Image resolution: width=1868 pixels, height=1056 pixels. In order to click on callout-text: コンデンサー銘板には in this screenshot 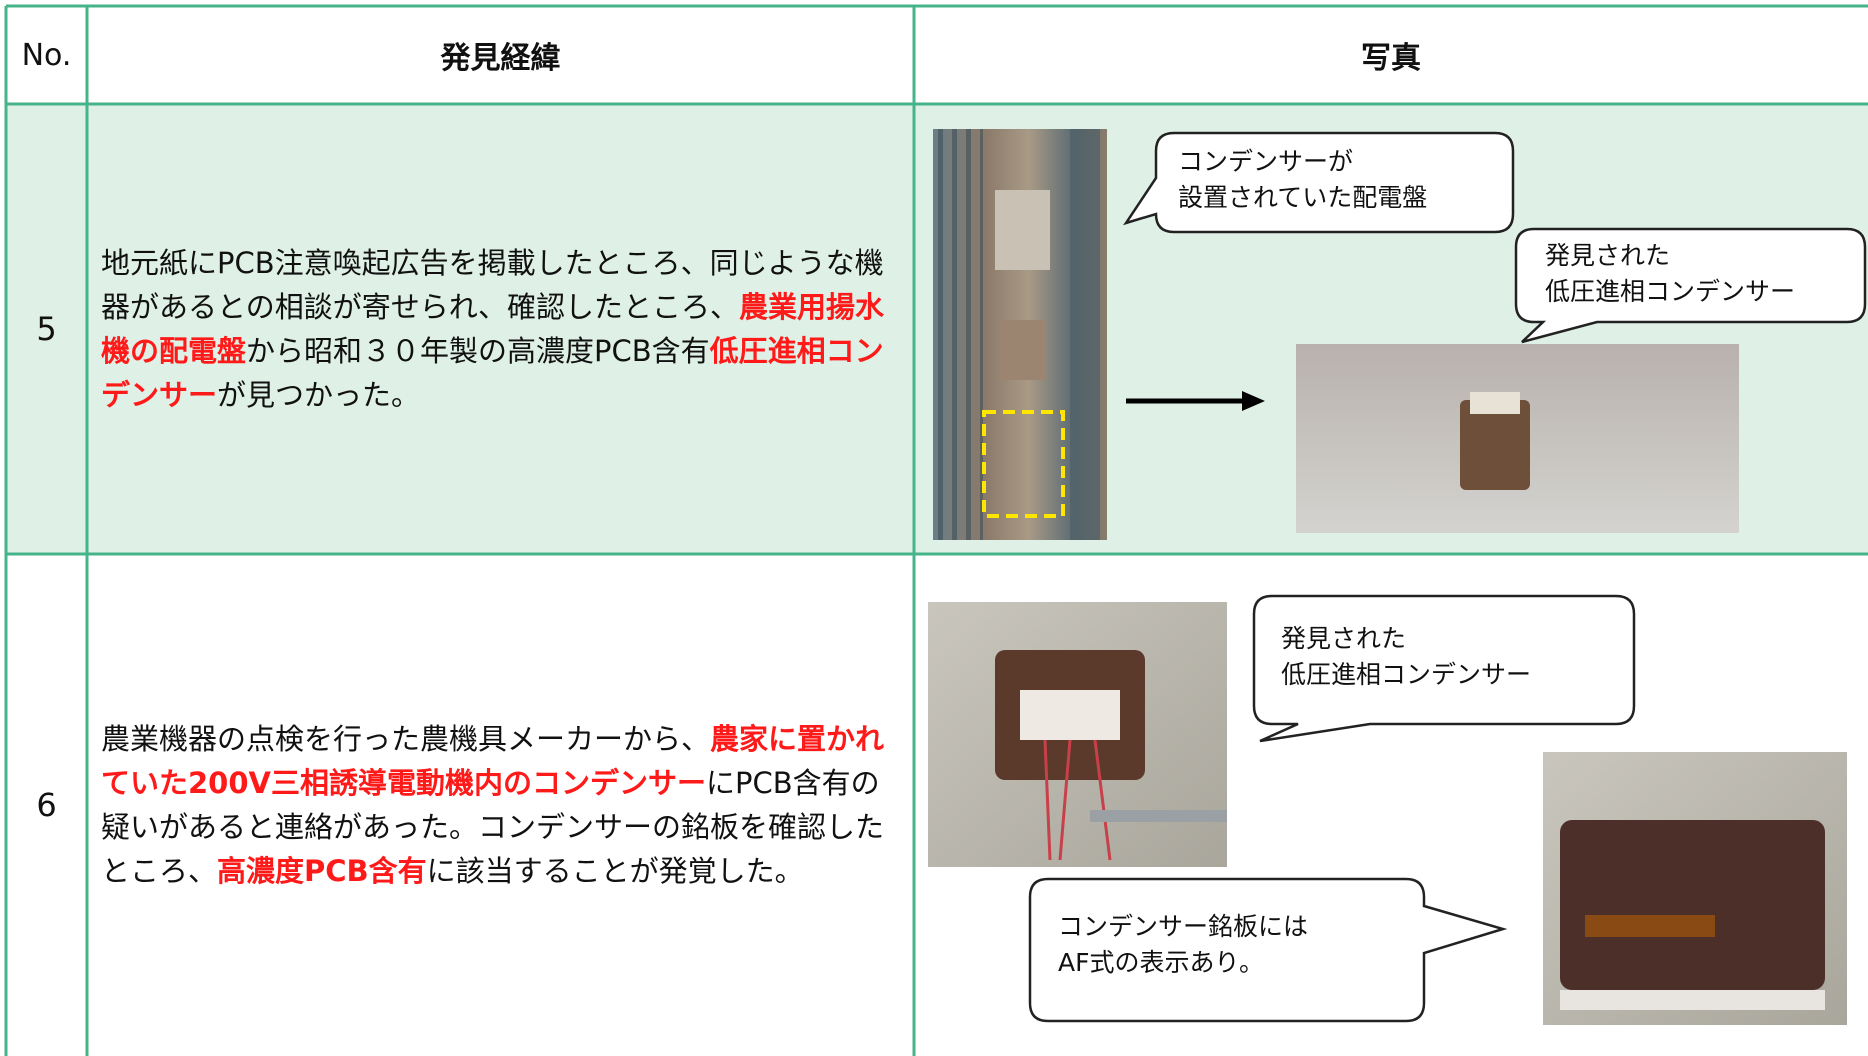, I will do `click(1183, 926)`.